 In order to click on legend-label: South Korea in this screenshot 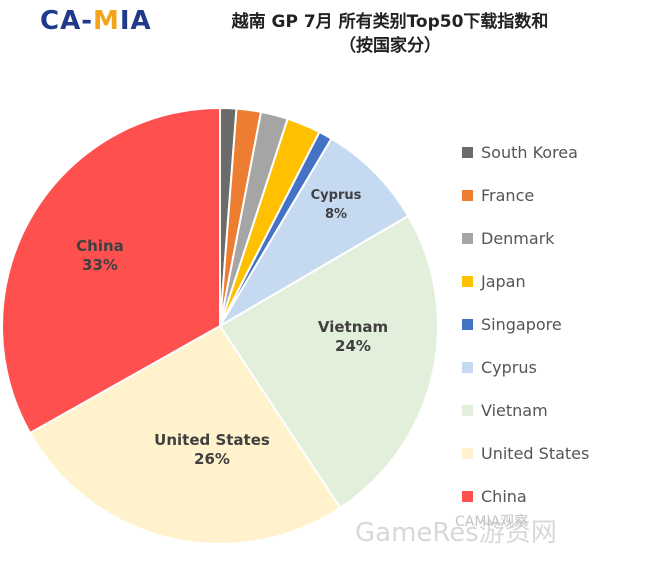, I will do `click(529, 152)`.